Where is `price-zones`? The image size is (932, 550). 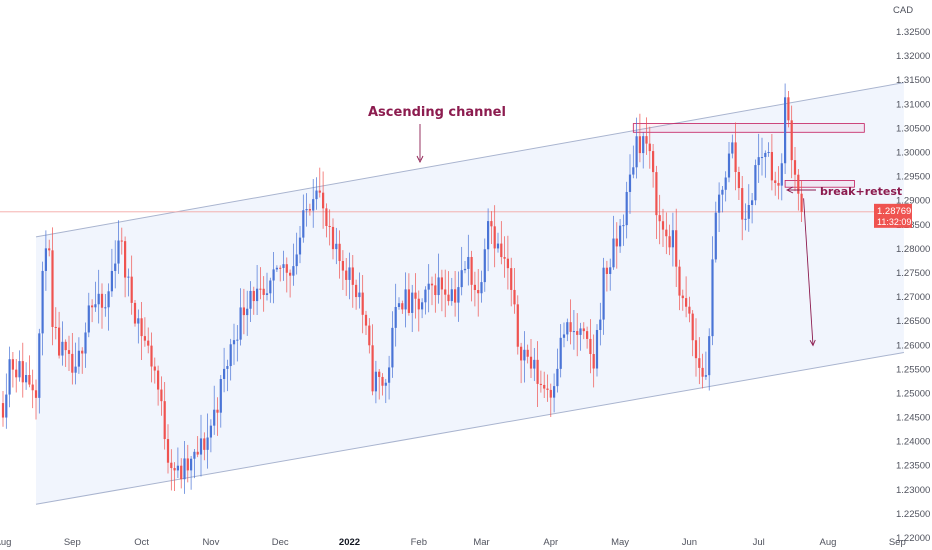 price-zones is located at coordinates (748, 155).